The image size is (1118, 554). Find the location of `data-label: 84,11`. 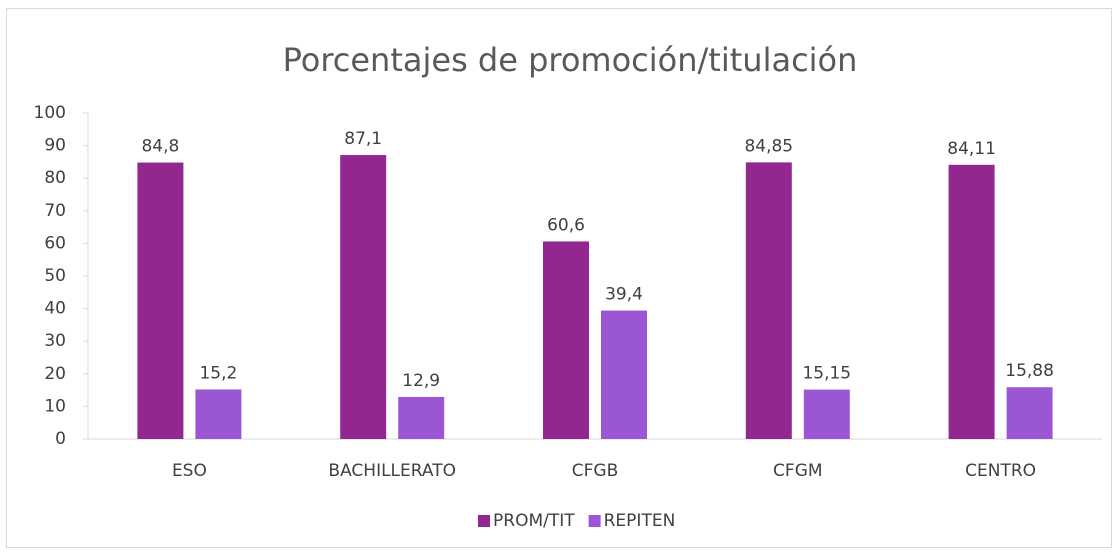

data-label: 84,11 is located at coordinates (971, 149).